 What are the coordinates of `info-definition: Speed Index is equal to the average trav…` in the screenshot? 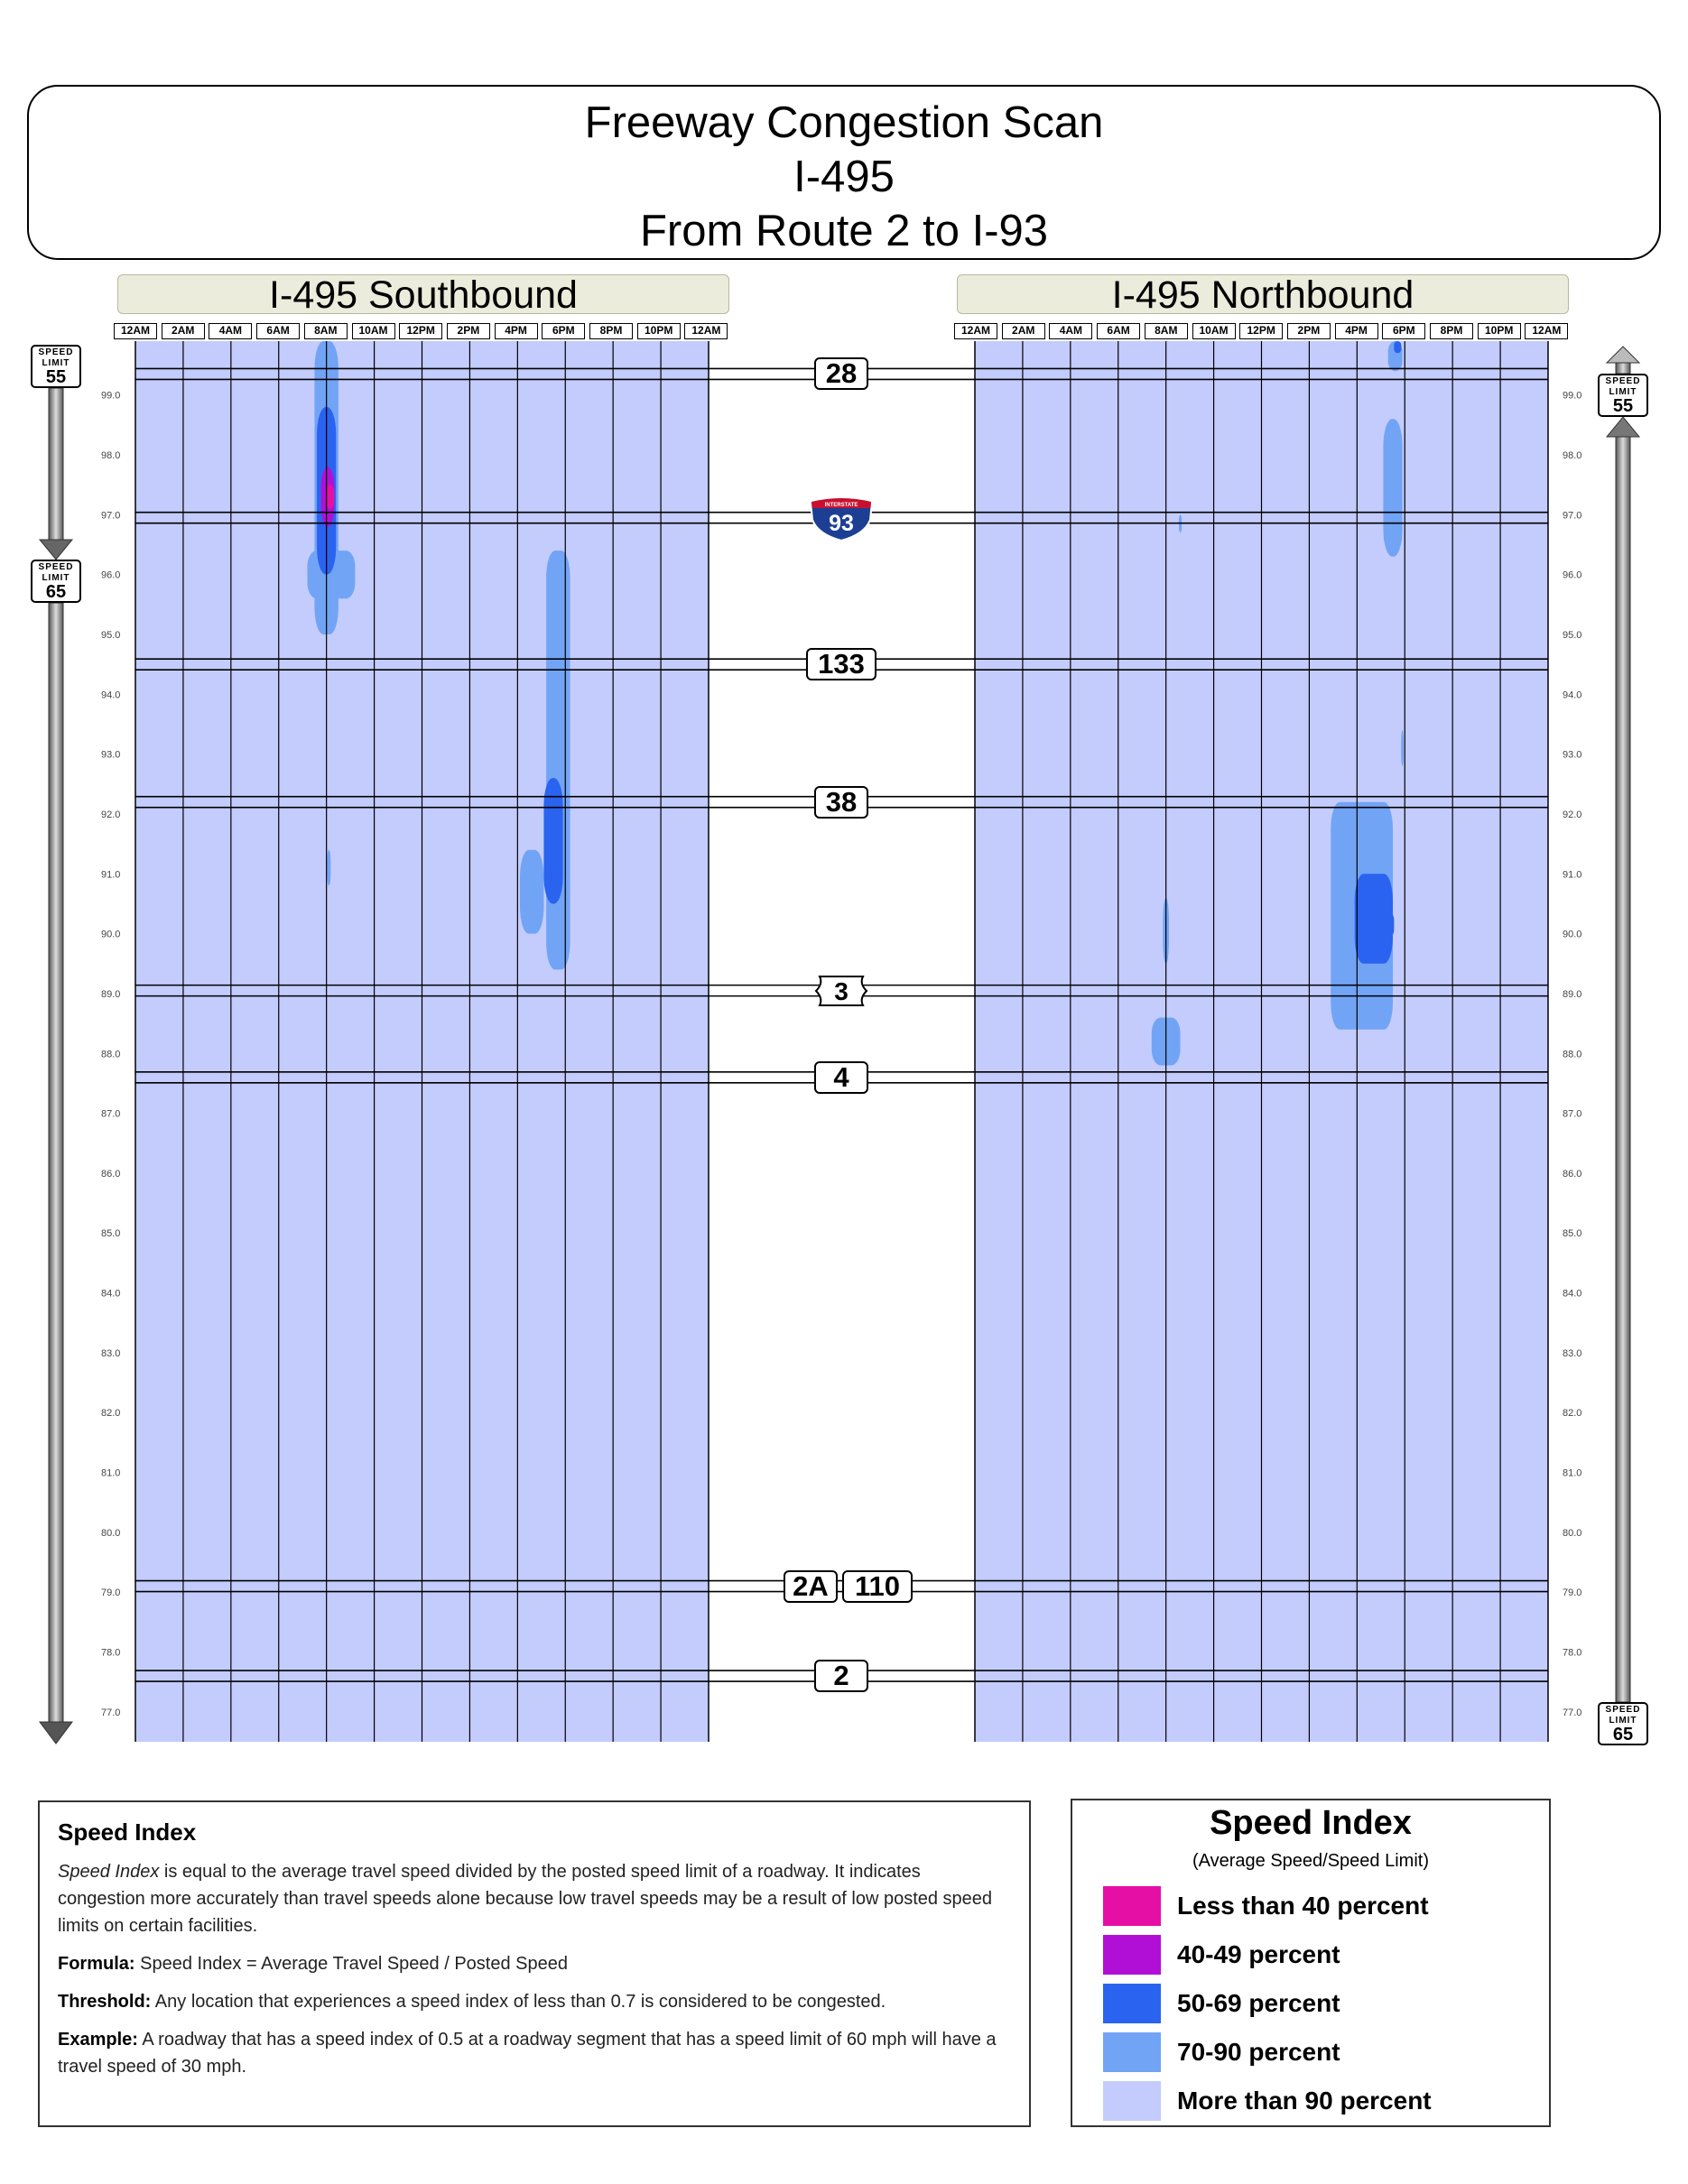 It's located at (534, 1898).